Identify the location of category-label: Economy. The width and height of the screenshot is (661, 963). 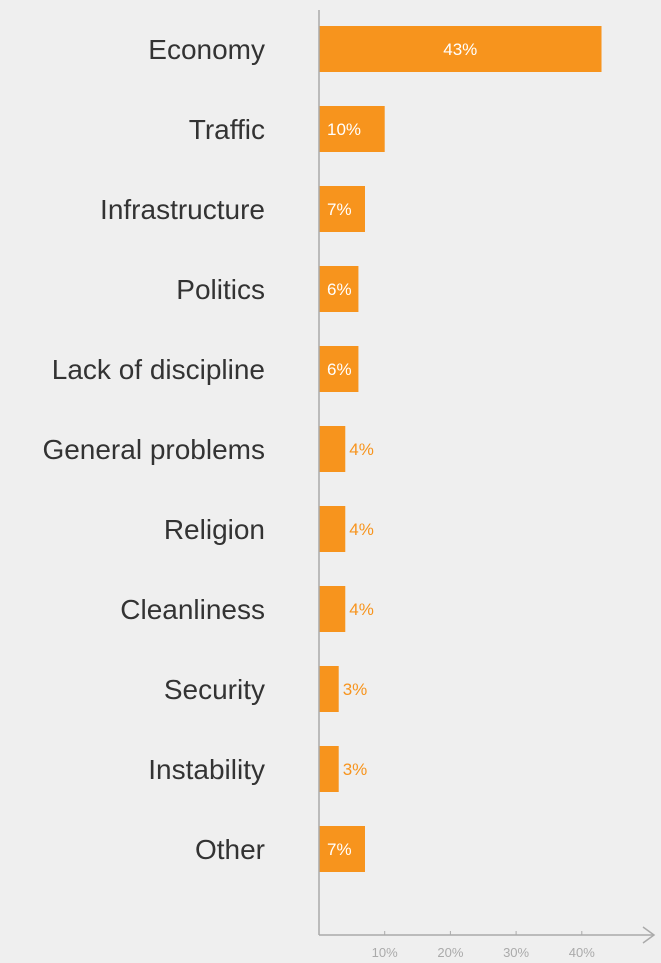
(206, 49).